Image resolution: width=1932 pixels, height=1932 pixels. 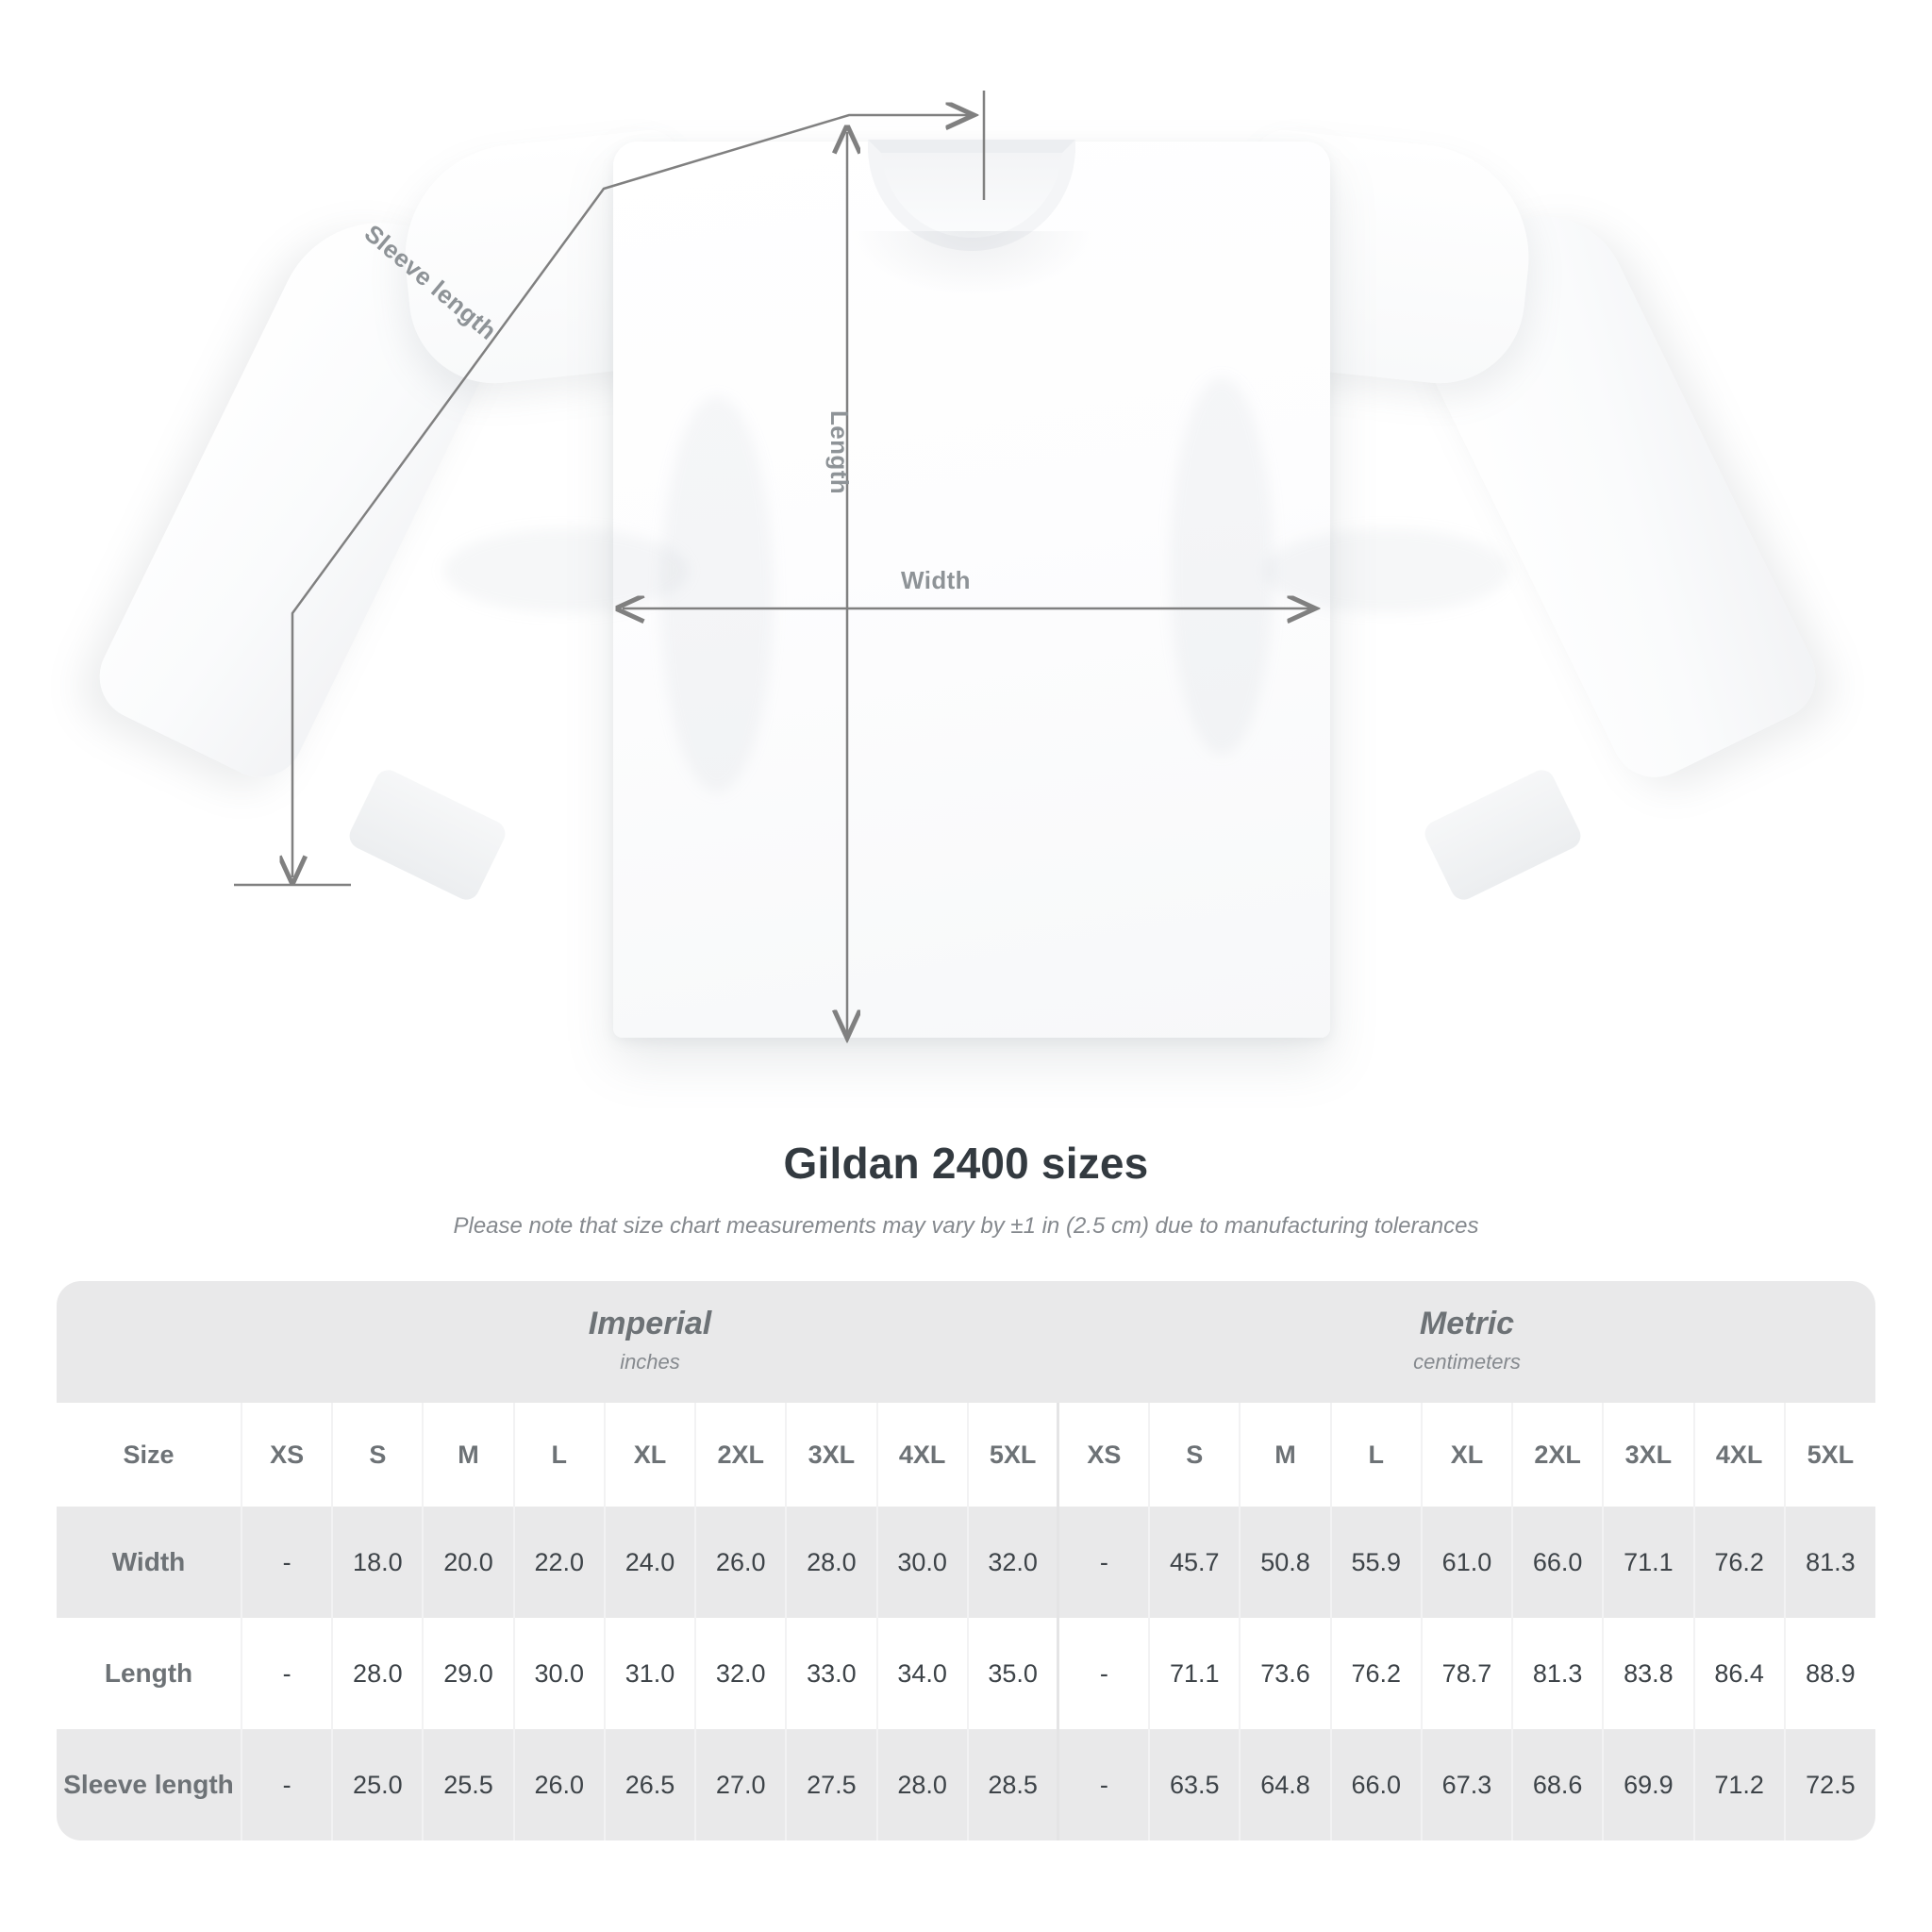 I want to click on cell-metric-length-2xl: 81.3, so click(x=1557, y=1674).